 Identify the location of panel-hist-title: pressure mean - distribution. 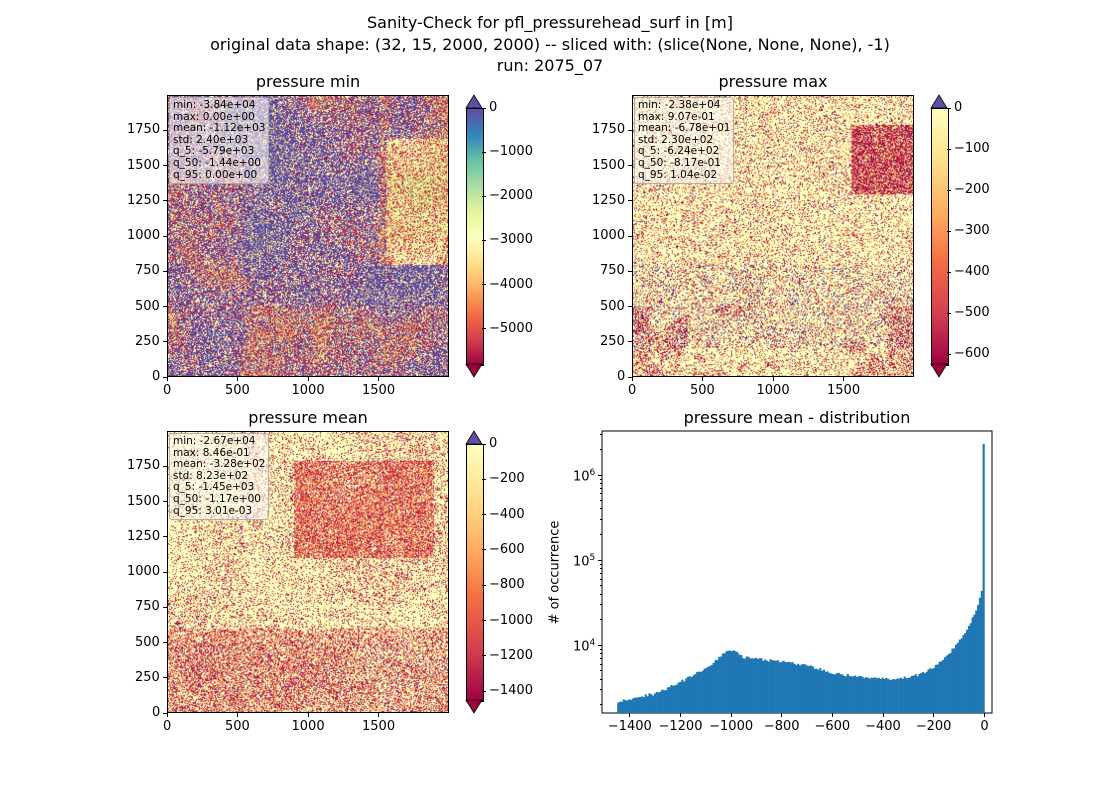
(797, 417).